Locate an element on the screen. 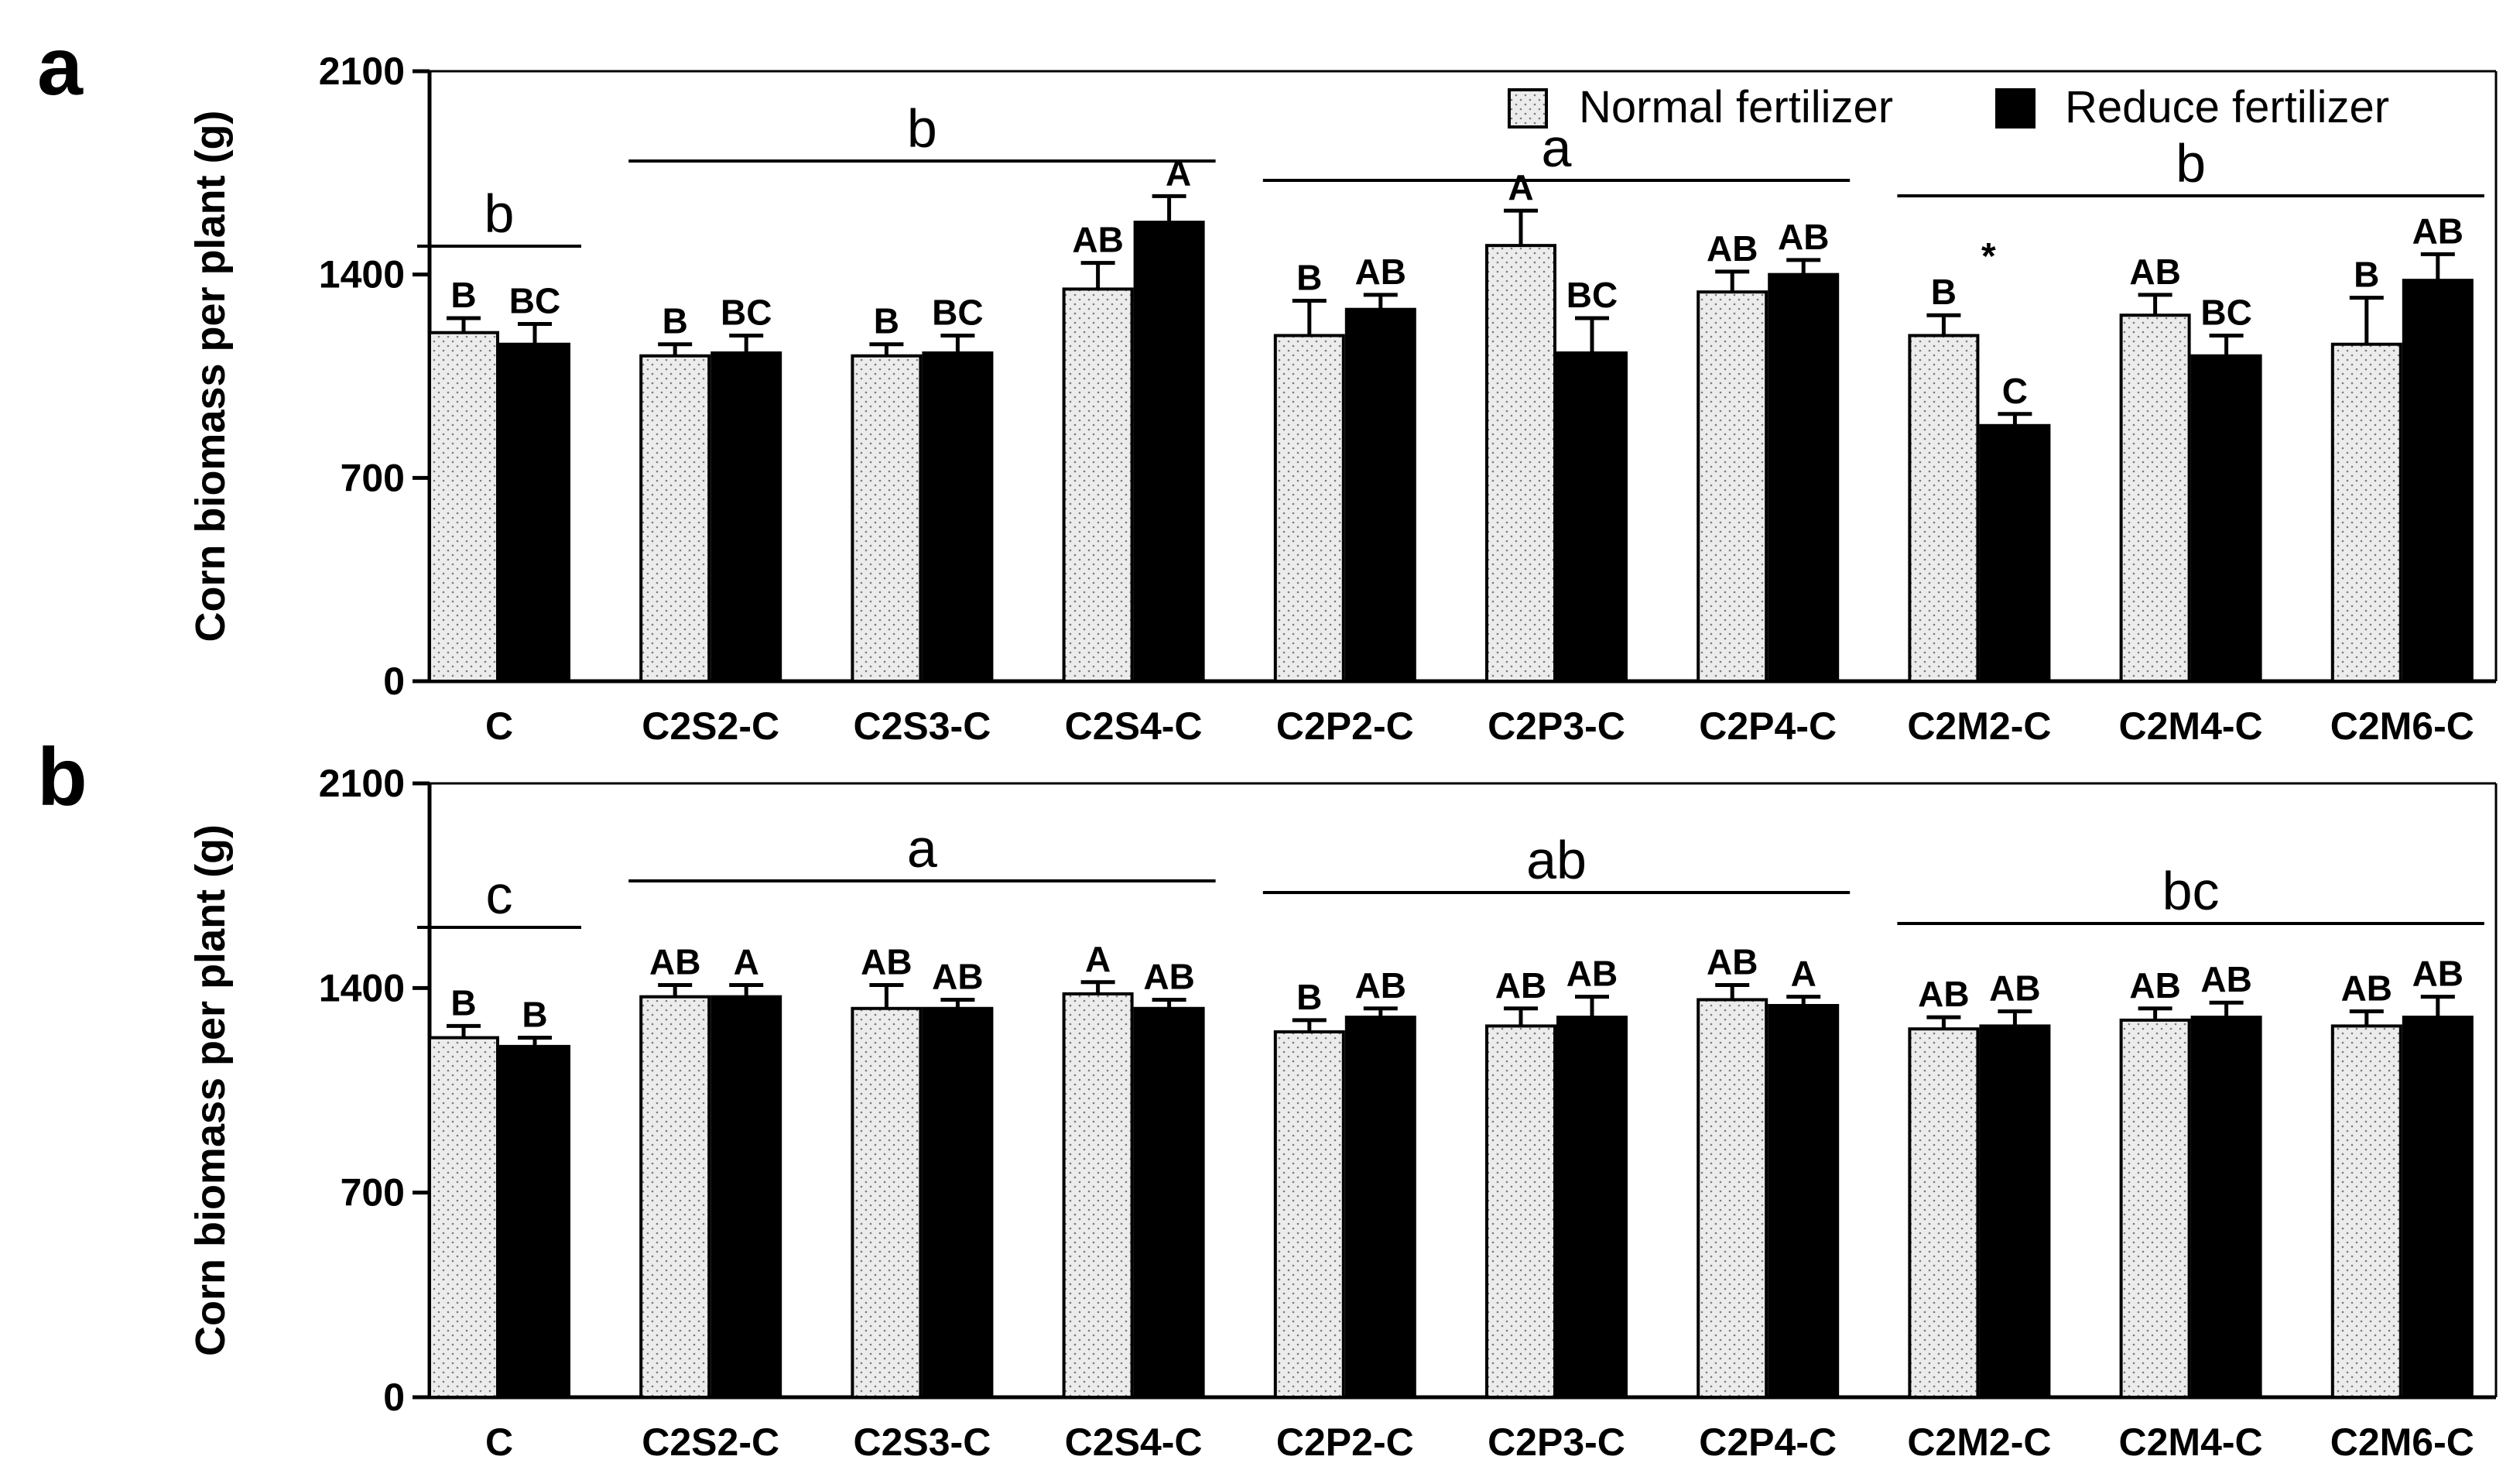  panel-letter: a is located at coordinates (60, 66).